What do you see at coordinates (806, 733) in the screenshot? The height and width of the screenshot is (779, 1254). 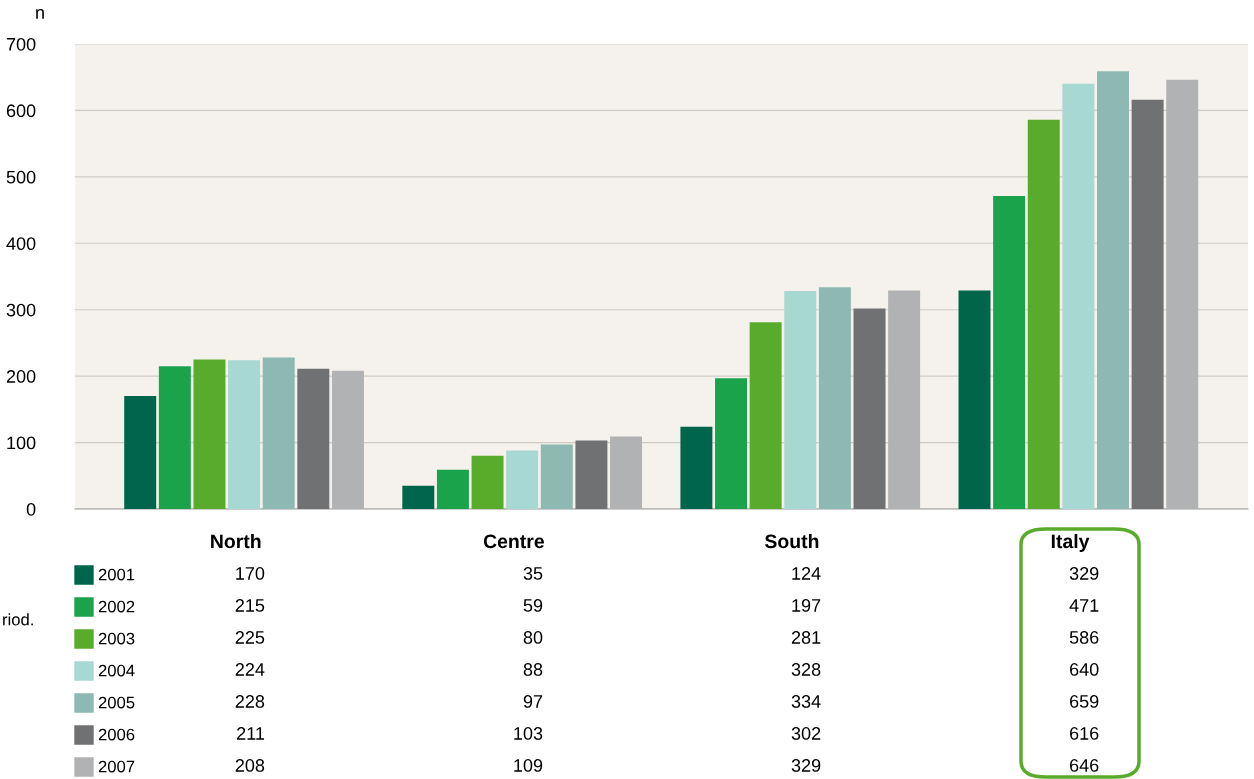 I see `data-label: 302` at bounding box center [806, 733].